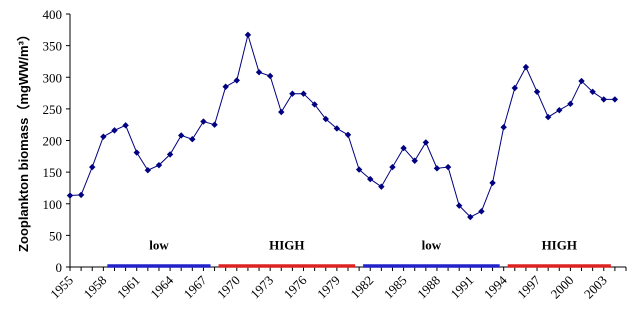  I want to click on x-tick-label: 1955, so click(61, 287).